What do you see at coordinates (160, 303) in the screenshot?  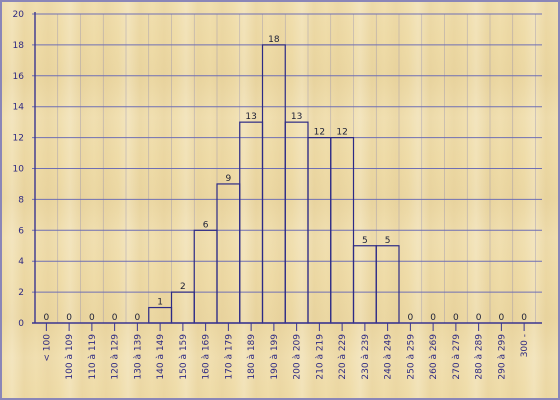 I see `bar-value-label: 1` at bounding box center [160, 303].